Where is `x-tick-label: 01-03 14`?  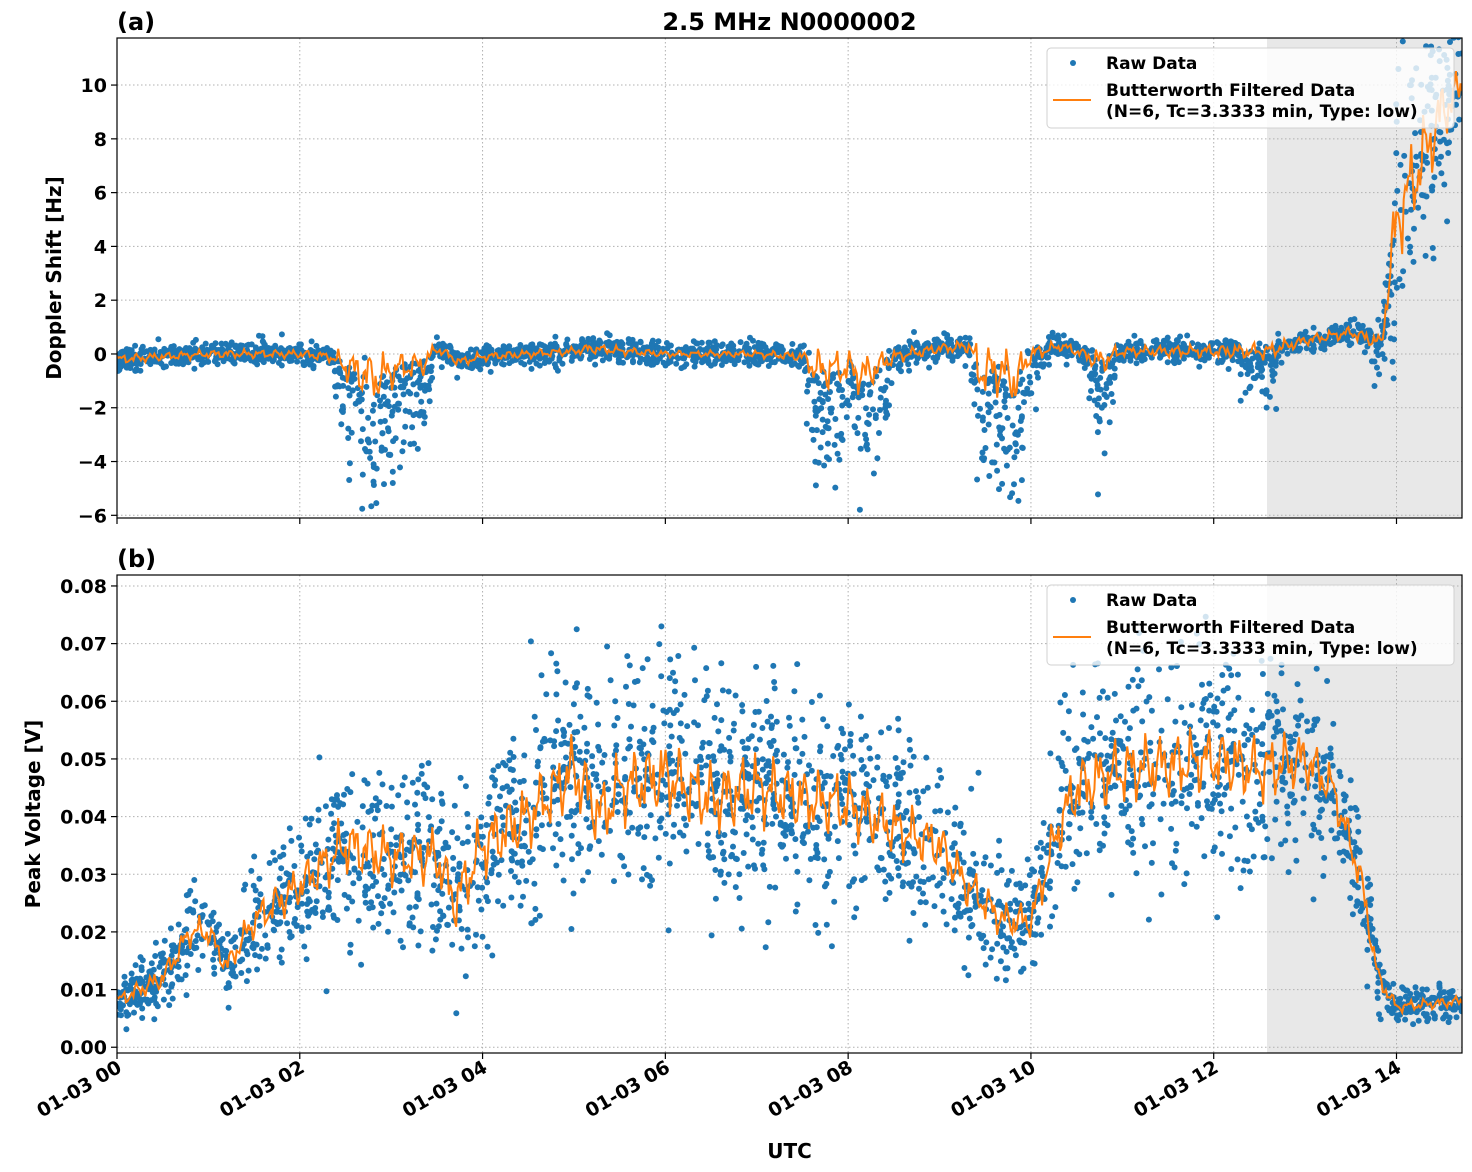
x-tick-label: 01-03 14 is located at coordinates (1359, 1089).